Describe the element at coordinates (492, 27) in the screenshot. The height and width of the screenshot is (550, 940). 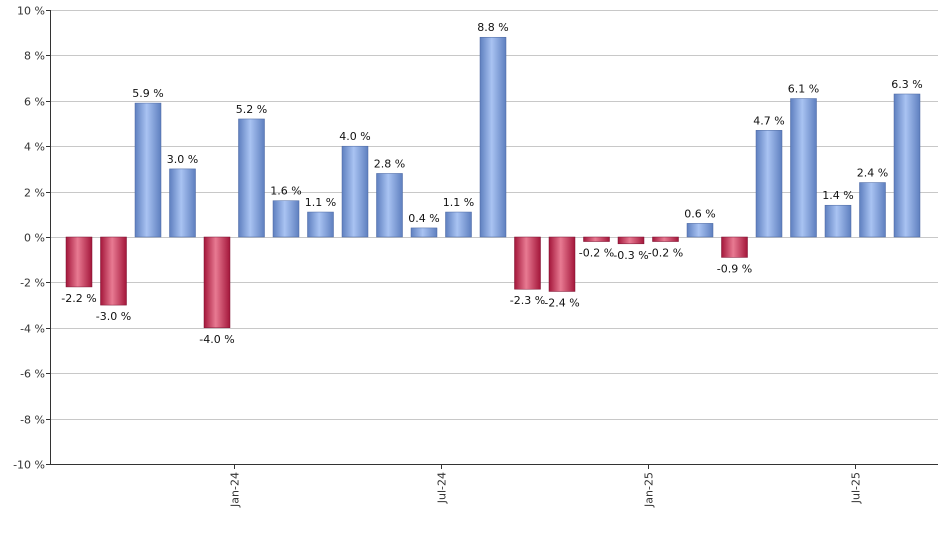
I see `bar-value-label: 8.8 %` at that location.